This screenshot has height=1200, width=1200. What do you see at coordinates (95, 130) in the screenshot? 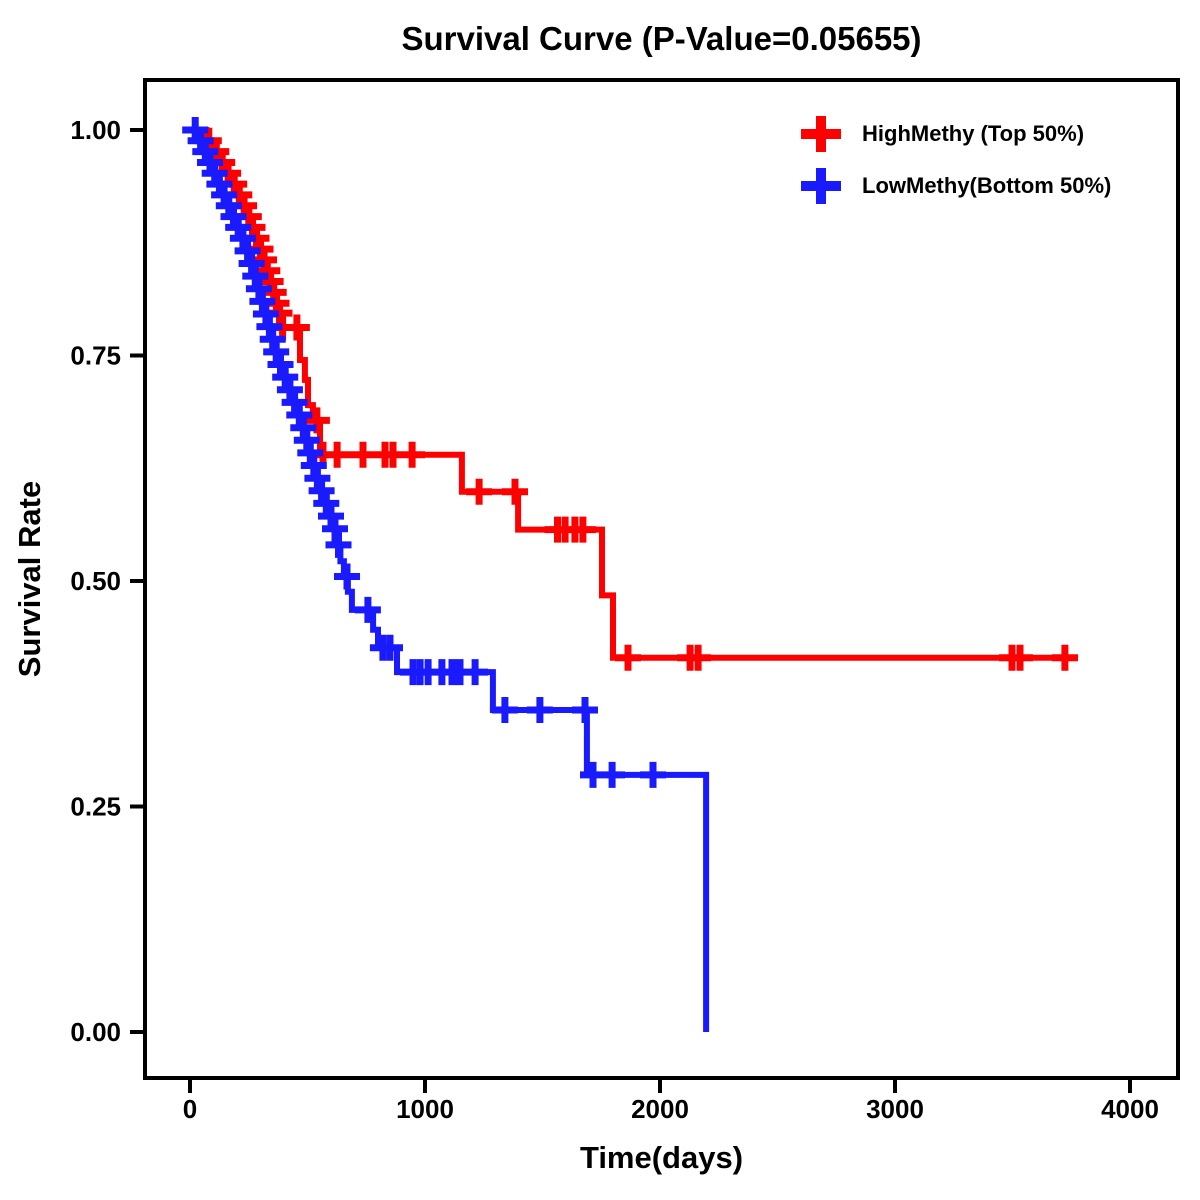
I see `y-axis-tick-label: 1.00` at bounding box center [95, 130].